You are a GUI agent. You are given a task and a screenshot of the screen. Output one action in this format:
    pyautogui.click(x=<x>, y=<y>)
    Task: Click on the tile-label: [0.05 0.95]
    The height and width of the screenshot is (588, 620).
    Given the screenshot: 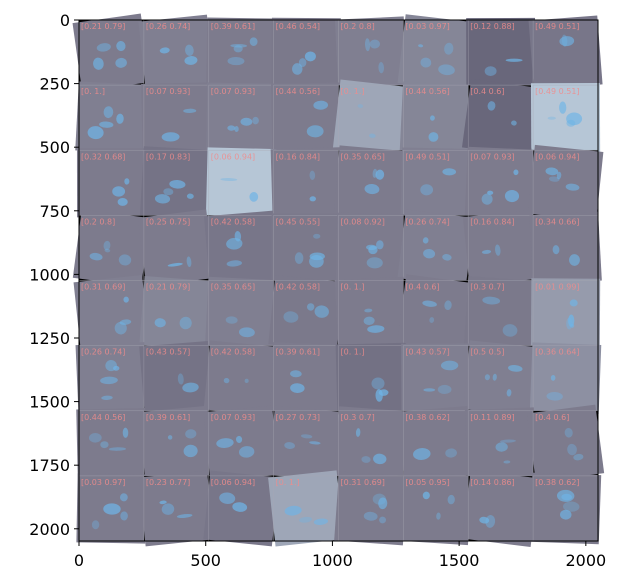 What is the action you would take?
    pyautogui.click(x=427, y=482)
    